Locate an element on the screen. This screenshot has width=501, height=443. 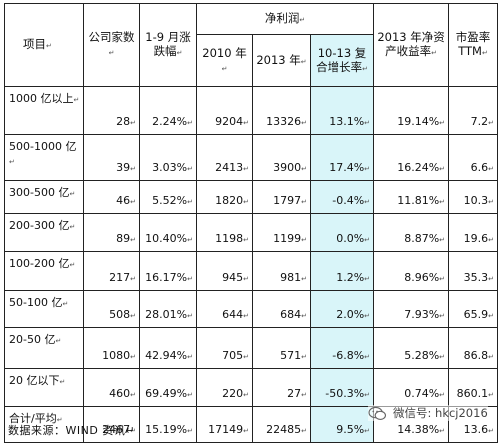
cell-p2010: 1198↵ is located at coordinates (224, 232).